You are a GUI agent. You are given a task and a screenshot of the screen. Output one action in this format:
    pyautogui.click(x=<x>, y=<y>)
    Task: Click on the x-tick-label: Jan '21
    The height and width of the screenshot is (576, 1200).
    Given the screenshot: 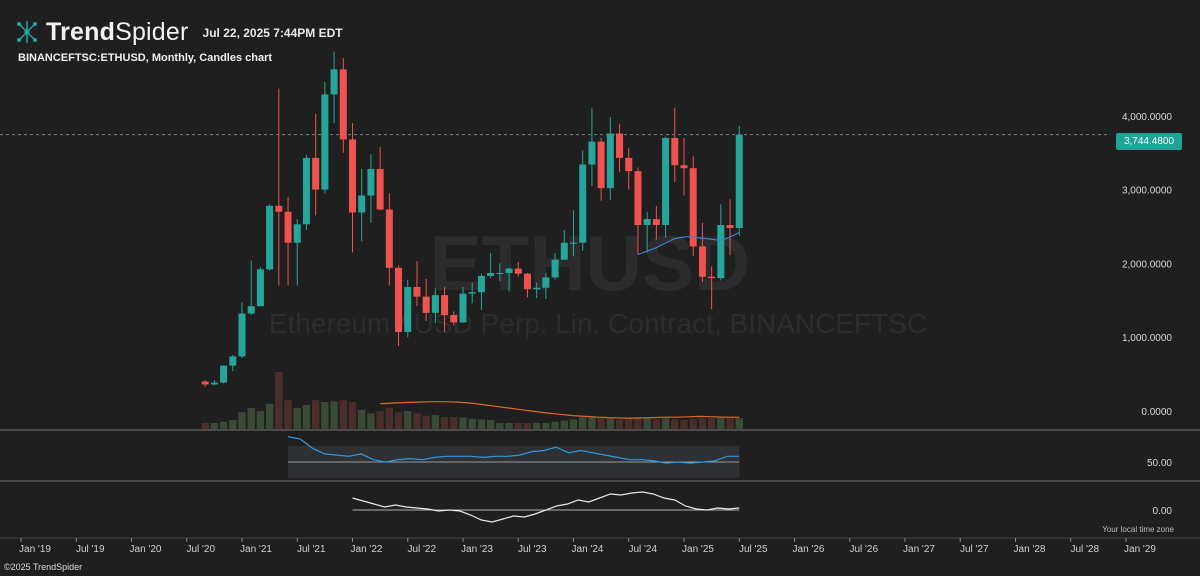 What is the action you would take?
    pyautogui.click(x=256, y=549)
    